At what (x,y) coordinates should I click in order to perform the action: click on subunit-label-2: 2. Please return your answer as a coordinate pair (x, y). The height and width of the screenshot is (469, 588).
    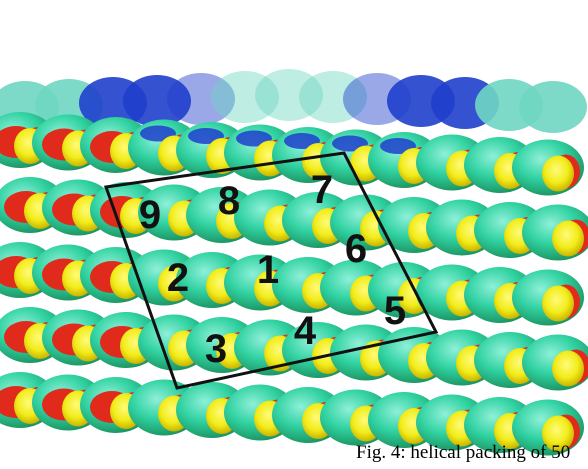
    Looking at the image, I should click on (178, 278).